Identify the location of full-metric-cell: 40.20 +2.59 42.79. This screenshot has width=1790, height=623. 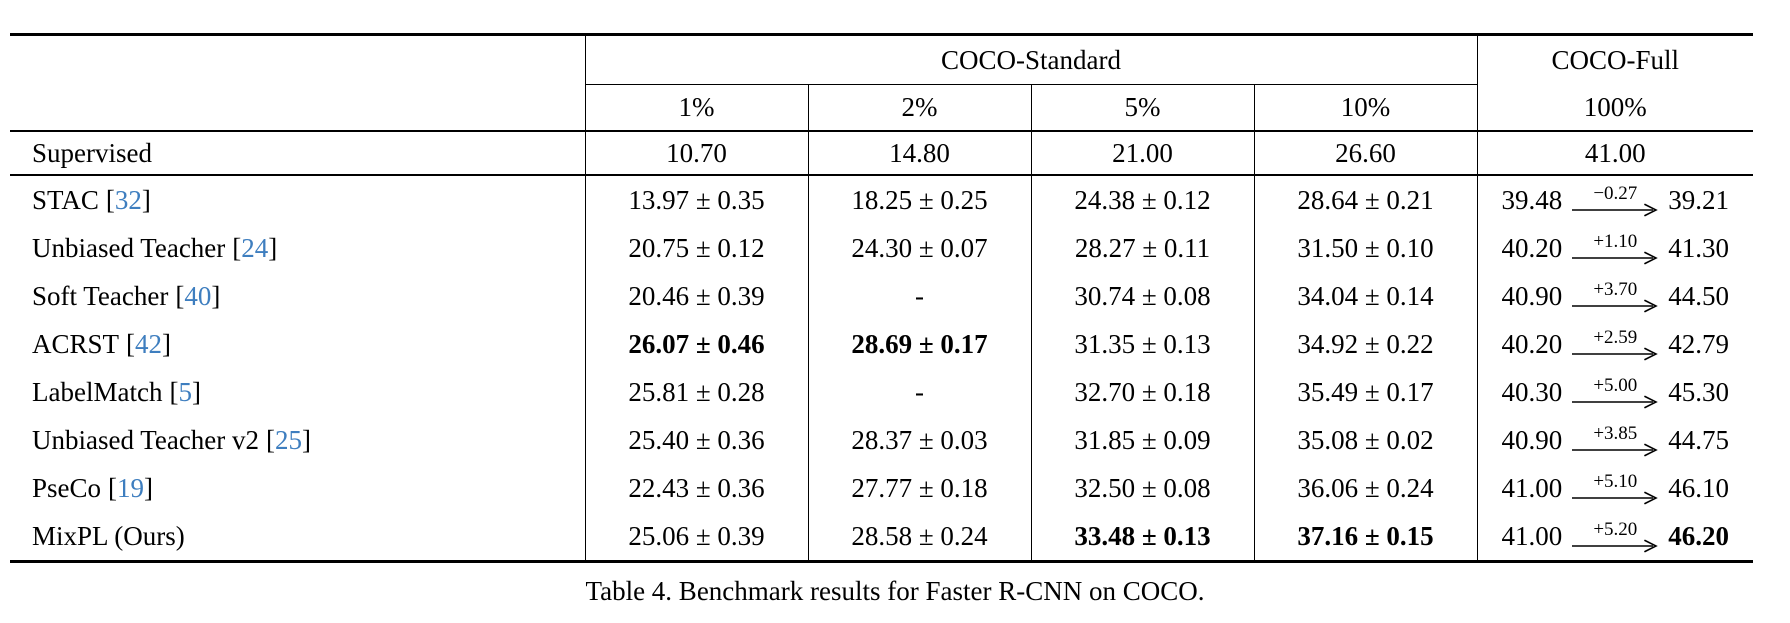
(1615, 344).